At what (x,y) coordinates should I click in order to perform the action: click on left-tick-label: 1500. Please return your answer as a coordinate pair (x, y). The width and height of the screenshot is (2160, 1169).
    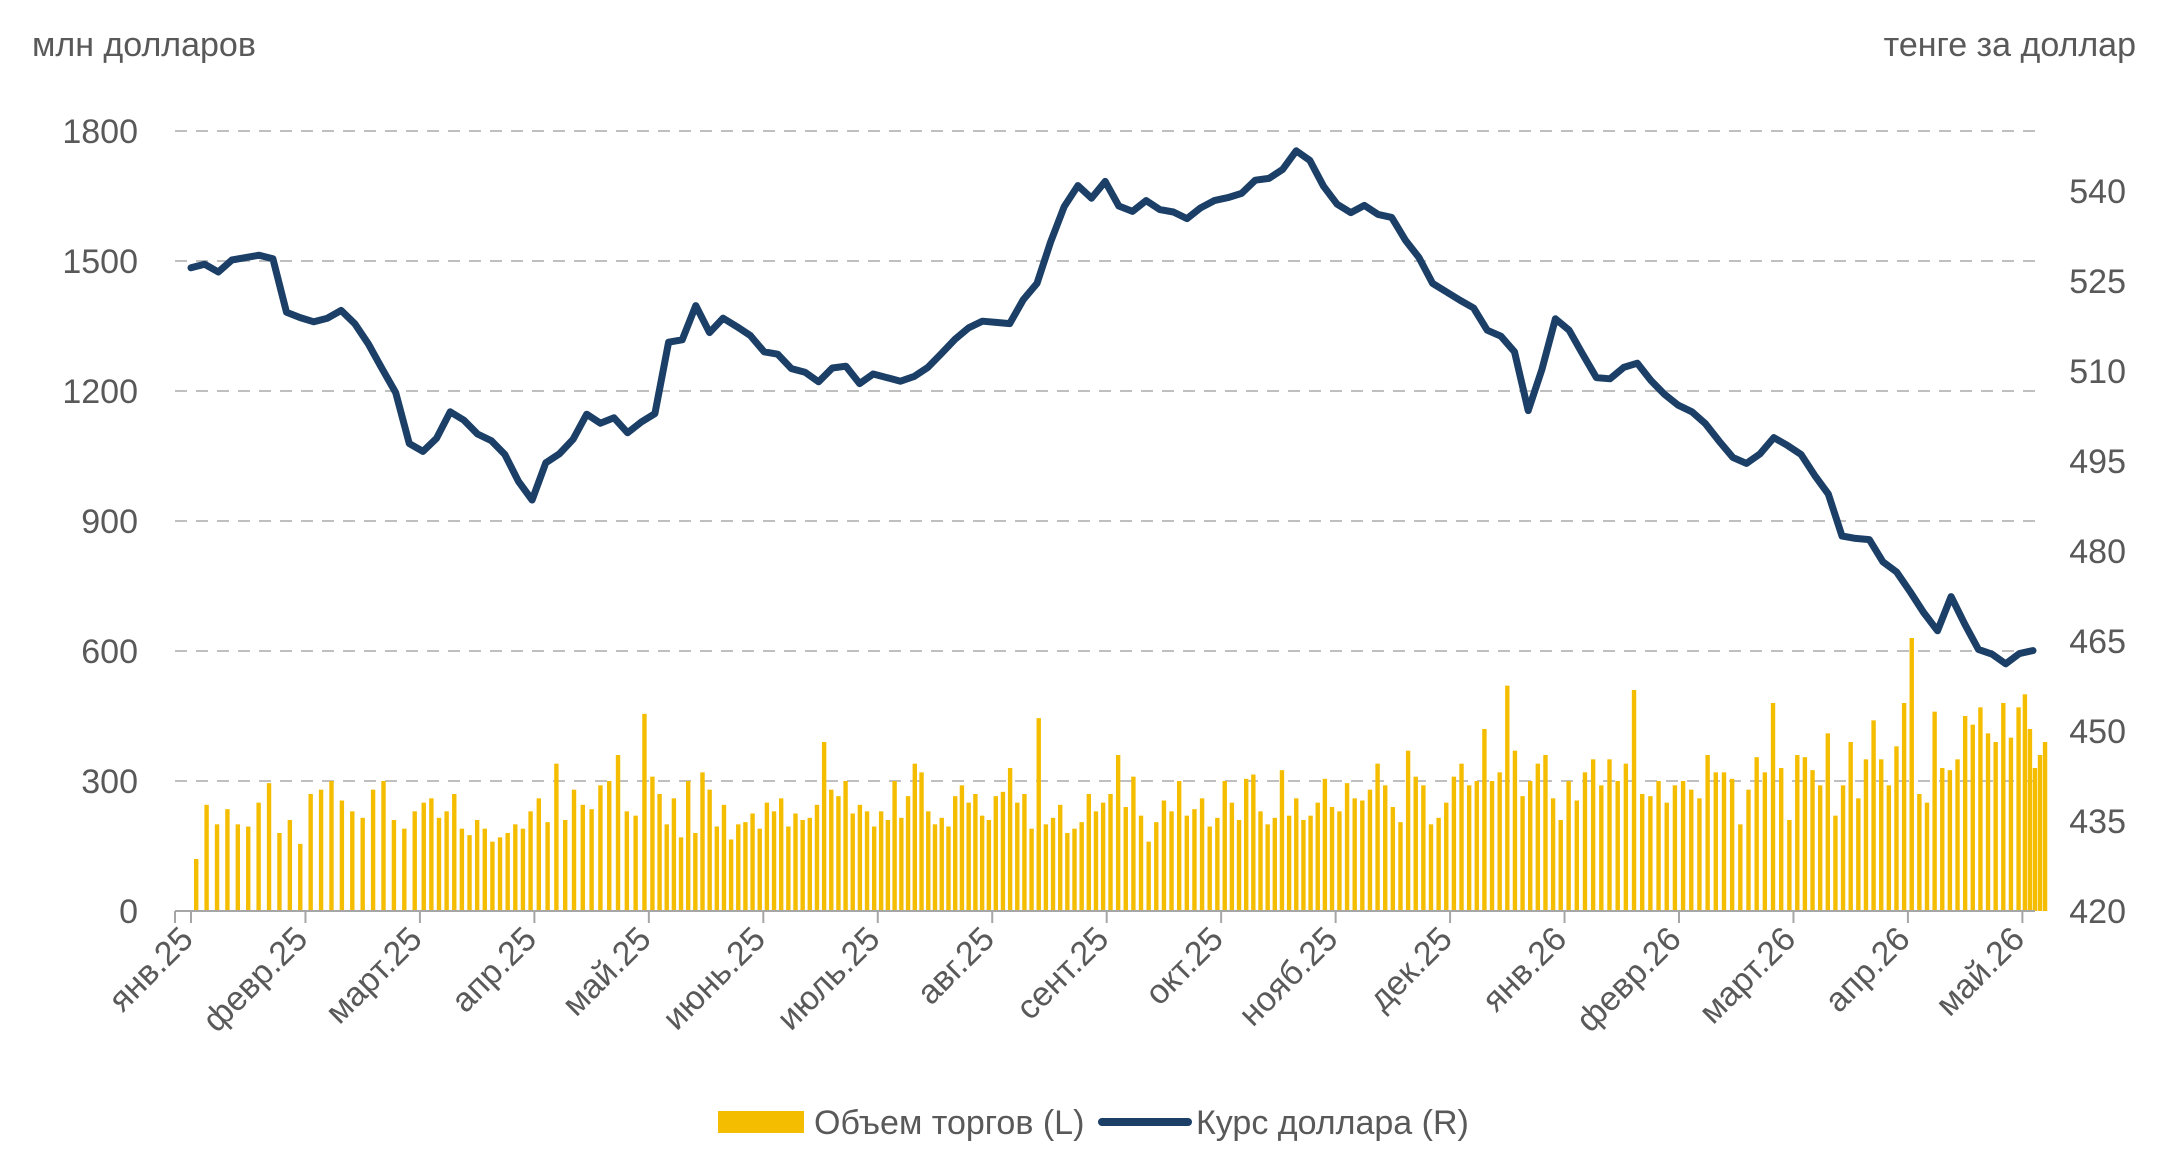
    Looking at the image, I should click on (100, 262).